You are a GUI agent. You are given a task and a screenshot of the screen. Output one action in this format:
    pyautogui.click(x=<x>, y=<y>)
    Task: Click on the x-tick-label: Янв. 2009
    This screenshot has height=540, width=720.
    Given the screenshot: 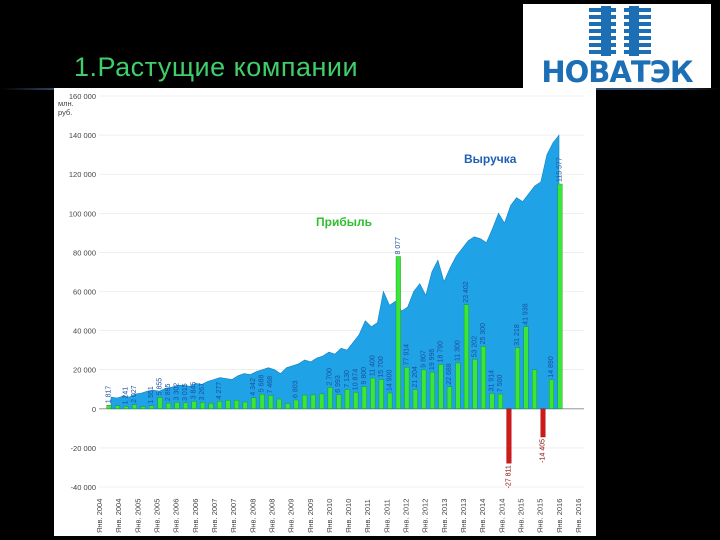 What is the action you would take?
    pyautogui.click(x=291, y=516)
    